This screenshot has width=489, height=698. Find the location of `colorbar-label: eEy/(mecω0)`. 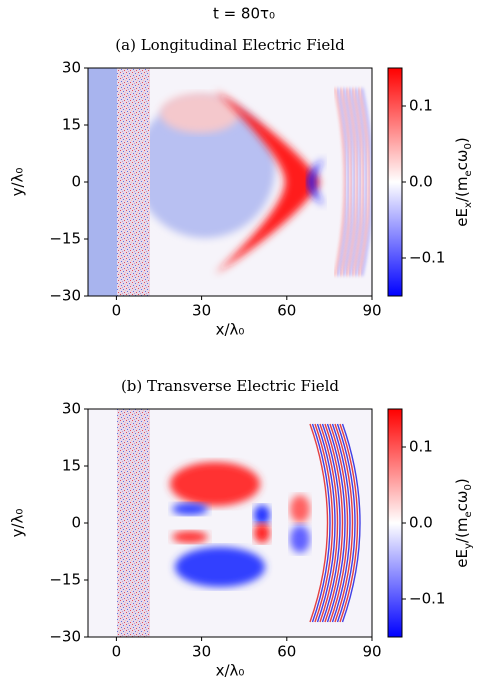

colorbar-label: eEy/(mecω0) is located at coordinates (463, 522).